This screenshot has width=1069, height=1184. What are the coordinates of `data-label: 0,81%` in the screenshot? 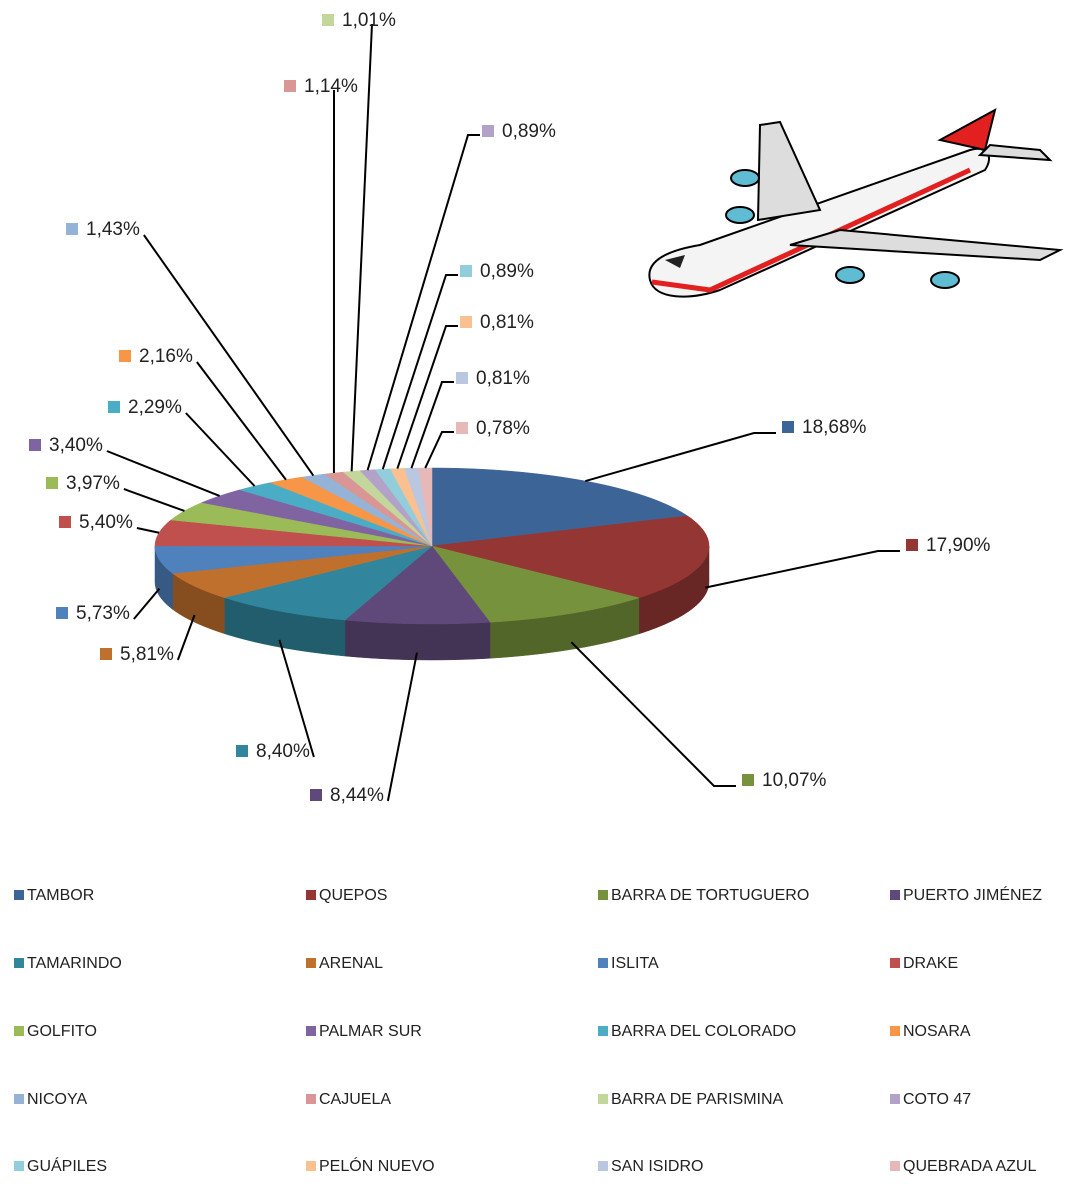 It's located at (503, 378).